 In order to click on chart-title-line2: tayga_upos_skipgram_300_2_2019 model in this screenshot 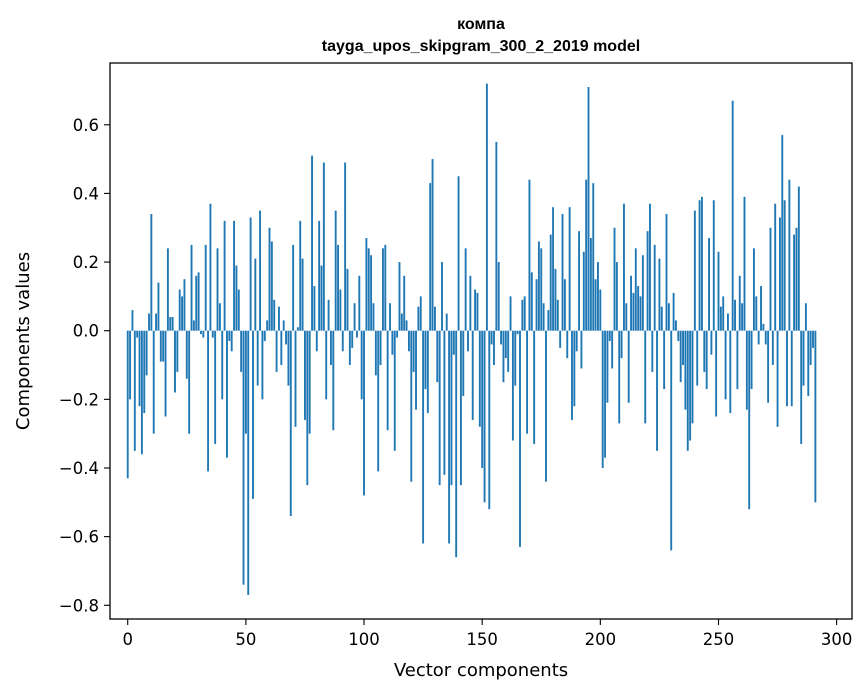, I will do `click(481, 46)`.